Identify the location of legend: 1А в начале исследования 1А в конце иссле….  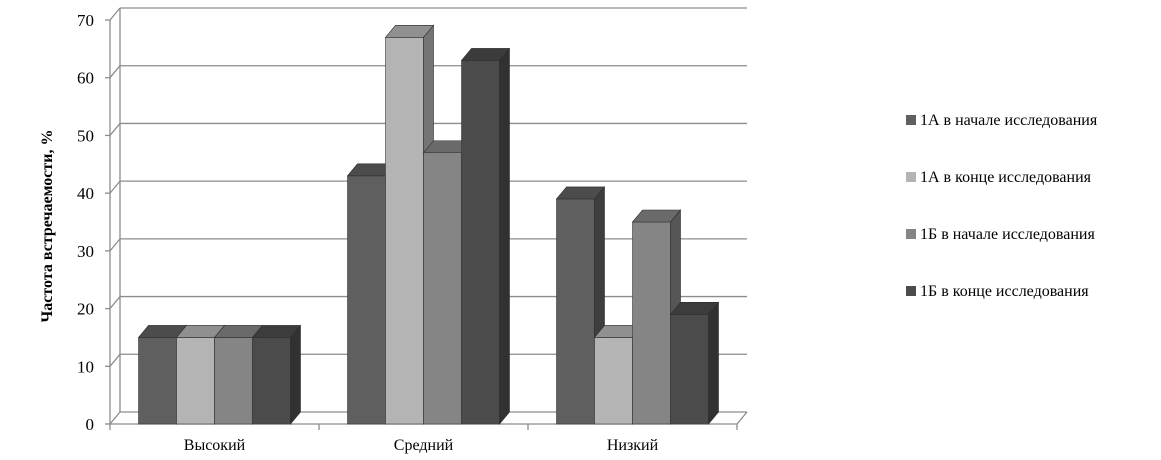
(1002, 206).